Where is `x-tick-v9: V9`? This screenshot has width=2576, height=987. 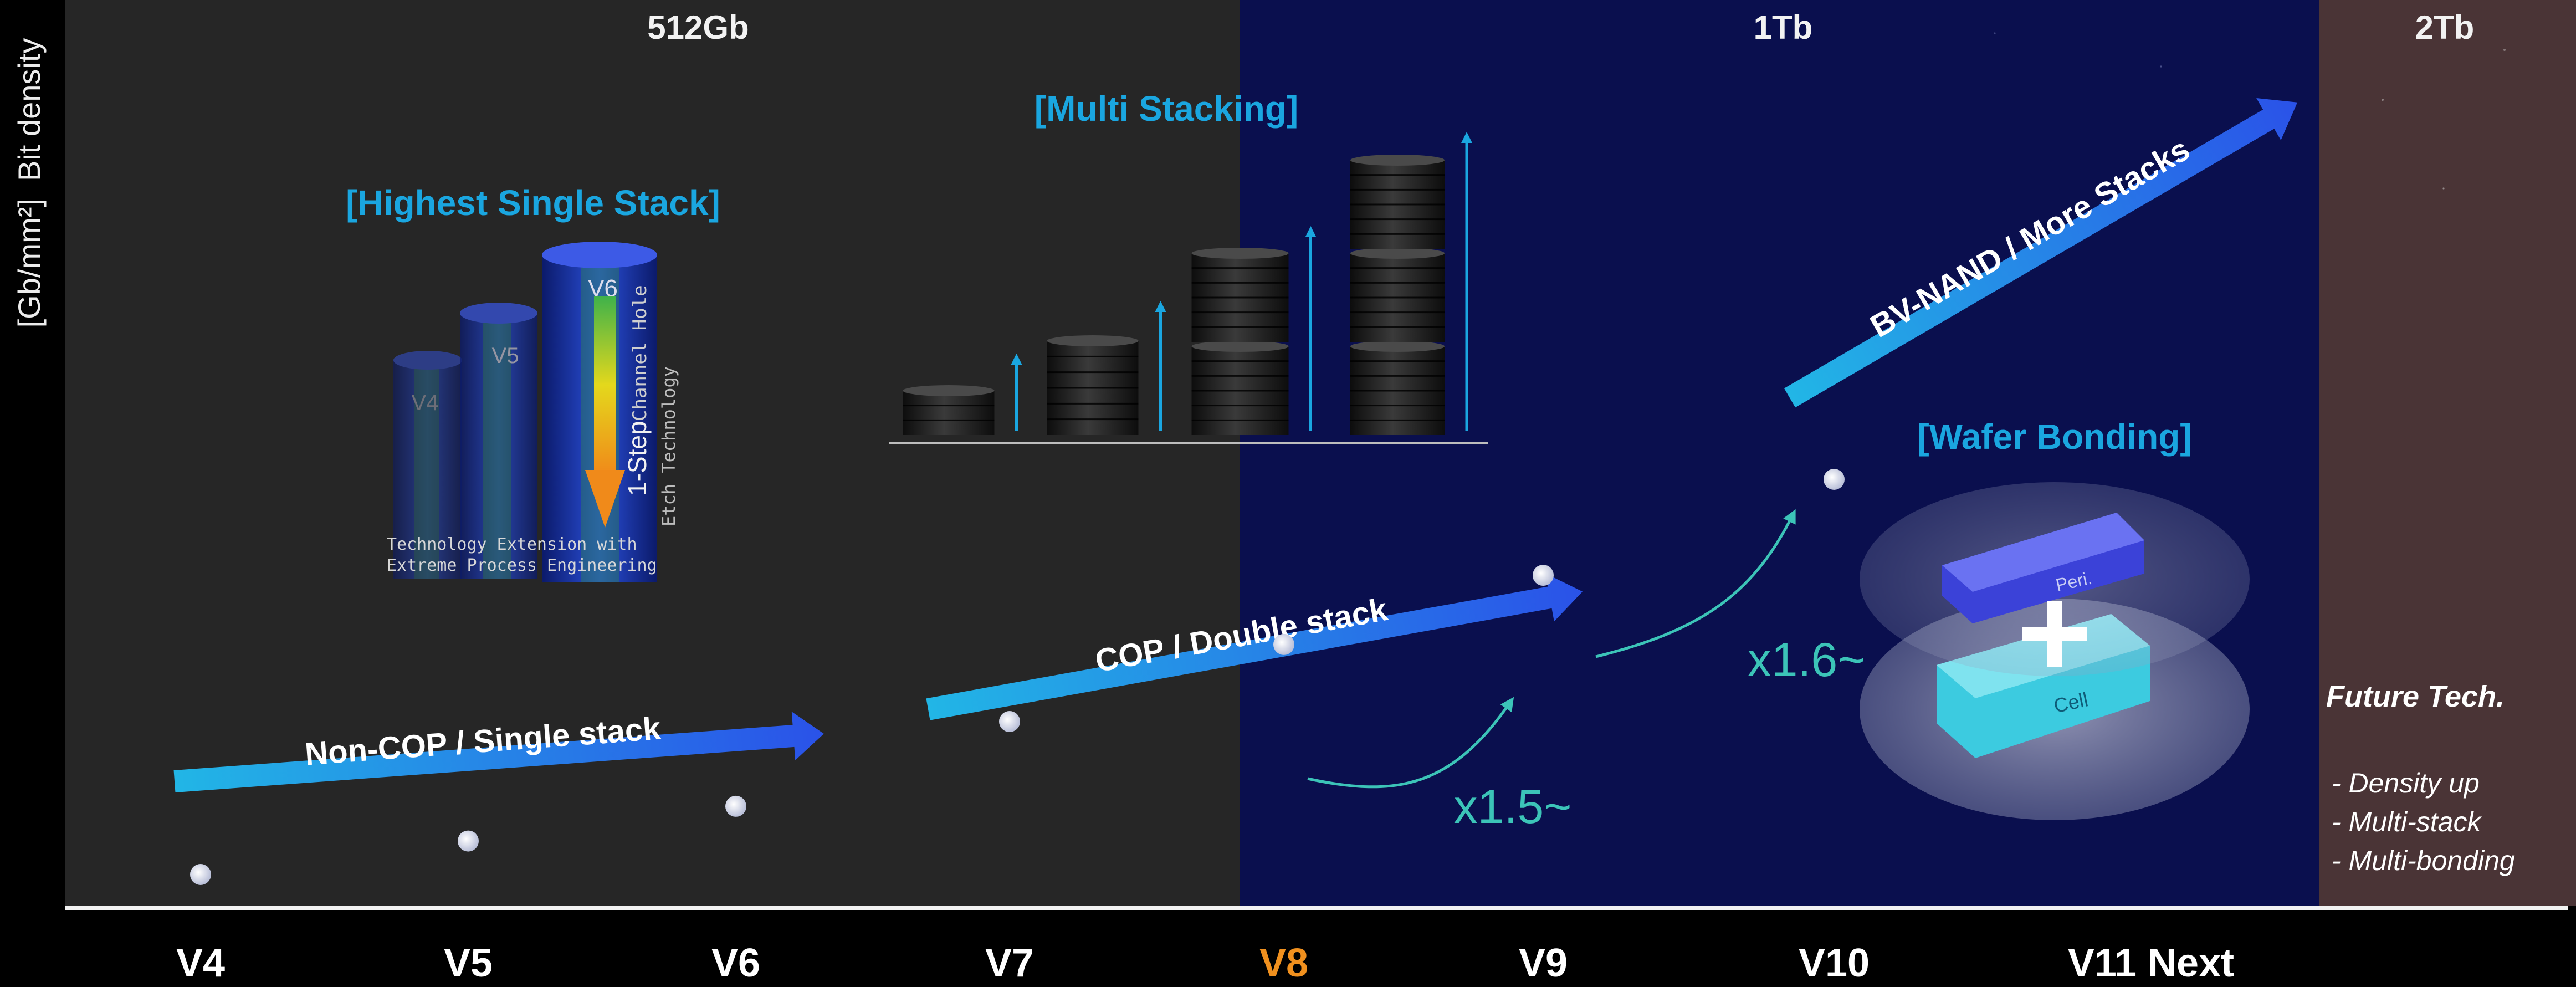
x-tick-v9: V9 is located at coordinates (1543, 962).